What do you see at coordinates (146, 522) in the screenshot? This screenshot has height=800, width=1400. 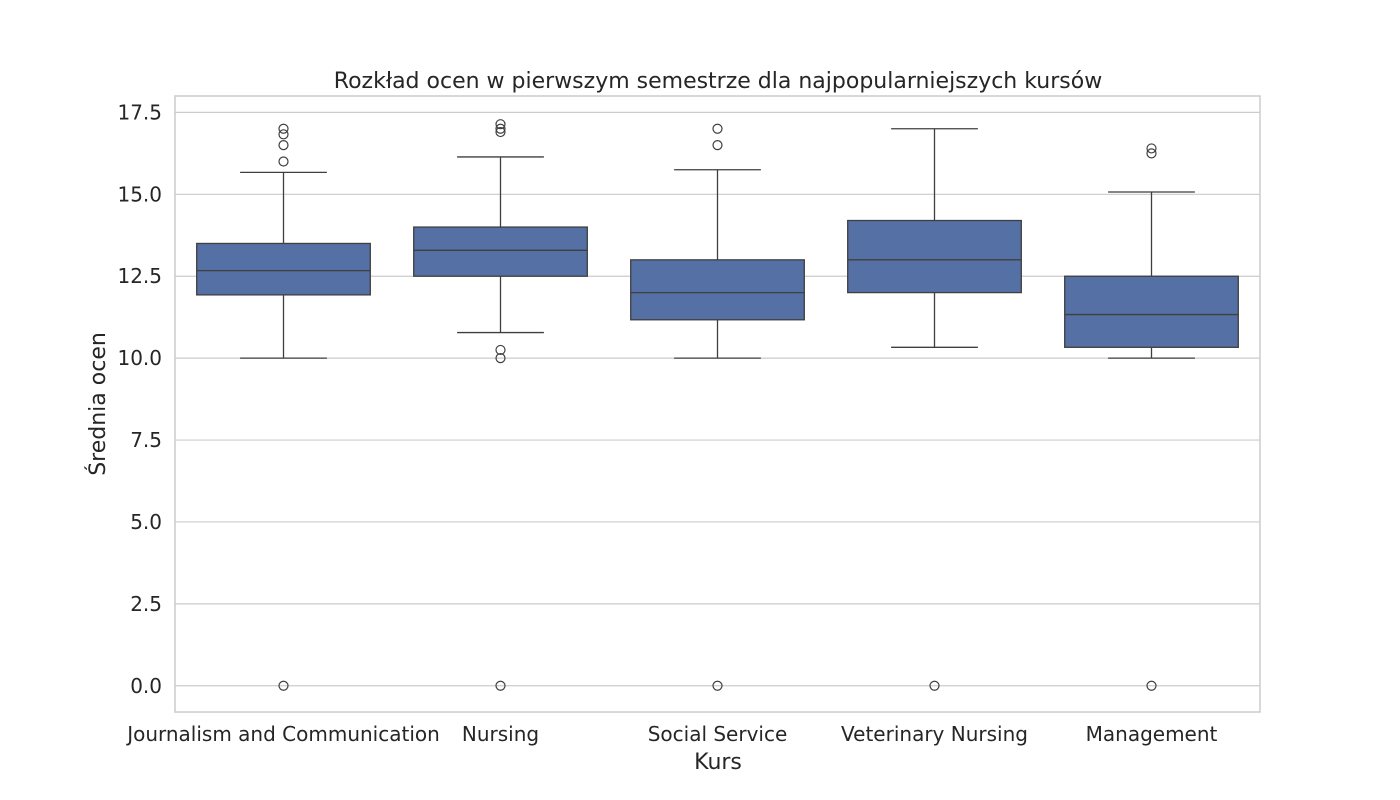 I see `y-tick-label: 5.0` at bounding box center [146, 522].